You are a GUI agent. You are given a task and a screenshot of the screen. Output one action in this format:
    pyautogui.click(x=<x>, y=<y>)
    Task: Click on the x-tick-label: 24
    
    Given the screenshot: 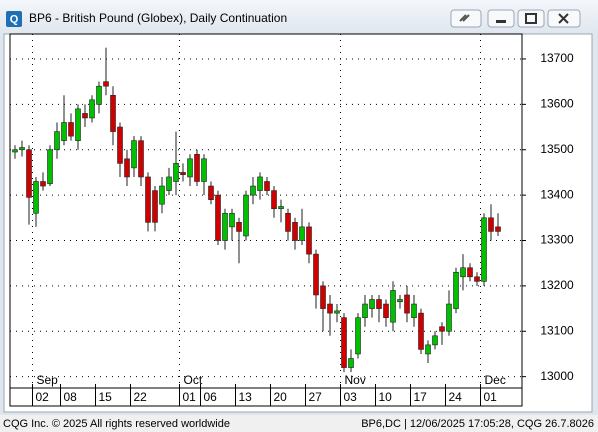 What is the action you would take?
    pyautogui.click(x=456, y=397)
    